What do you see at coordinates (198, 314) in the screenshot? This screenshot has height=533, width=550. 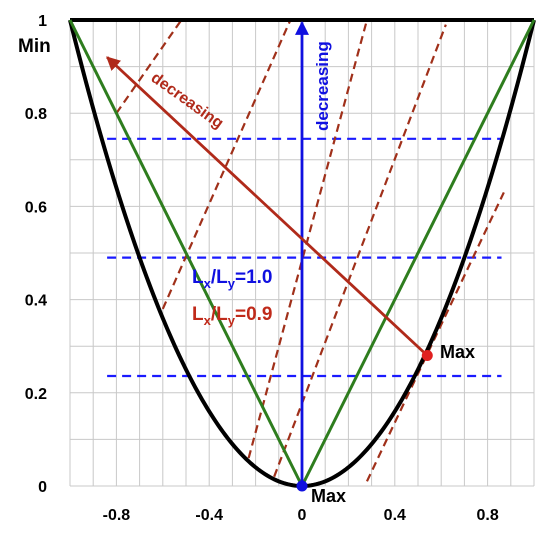 I see `ratio-red-base: L` at bounding box center [198, 314].